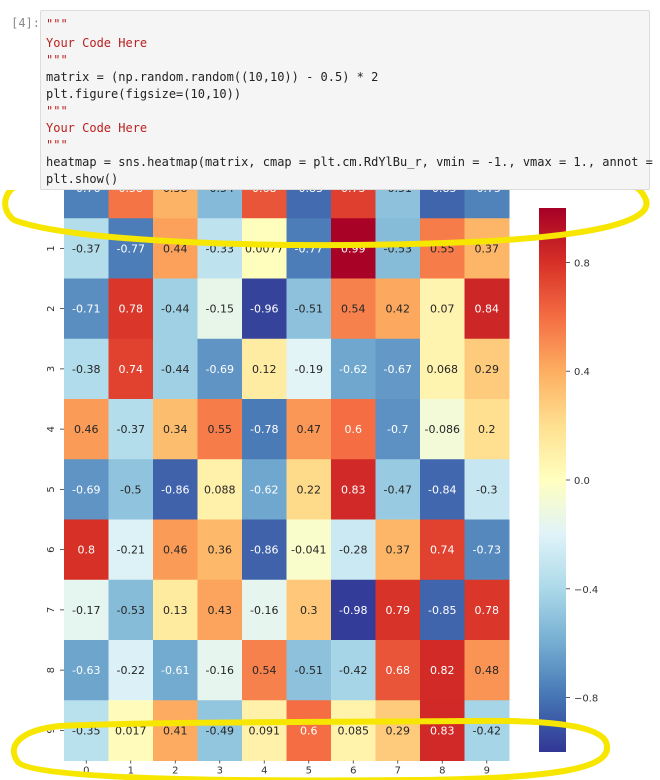 The width and height of the screenshot is (660, 780). What do you see at coordinates (51, 549) in the screenshot?
I see `y-tick-label: 6` at bounding box center [51, 549].